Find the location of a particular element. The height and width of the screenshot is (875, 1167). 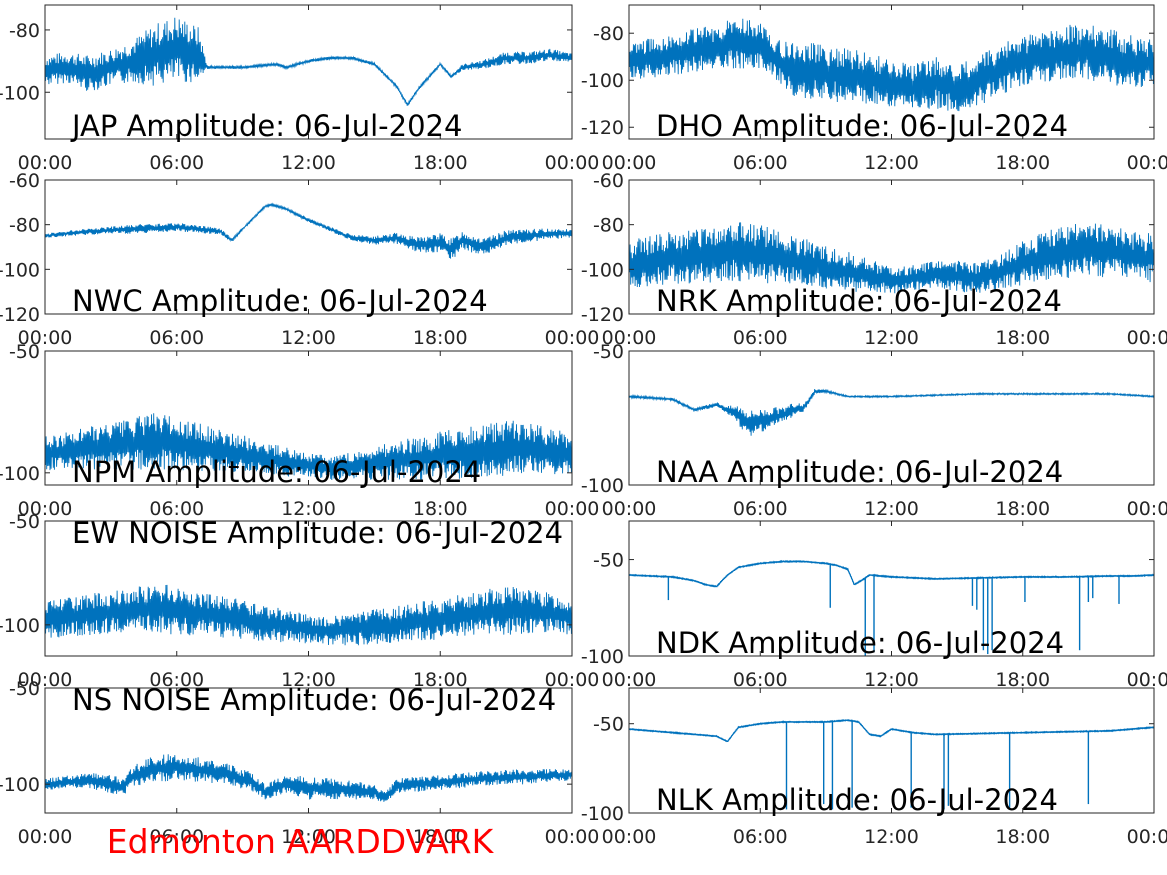

chart-title: JAP Amplitude: 06-Jul-2024 is located at coordinates (266, 126).